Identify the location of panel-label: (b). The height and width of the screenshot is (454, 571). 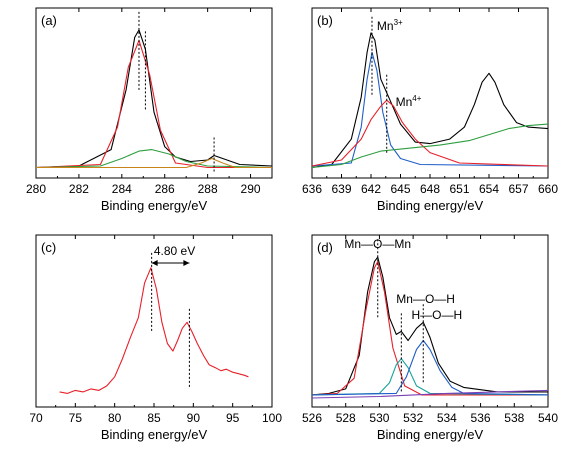
(325, 20).